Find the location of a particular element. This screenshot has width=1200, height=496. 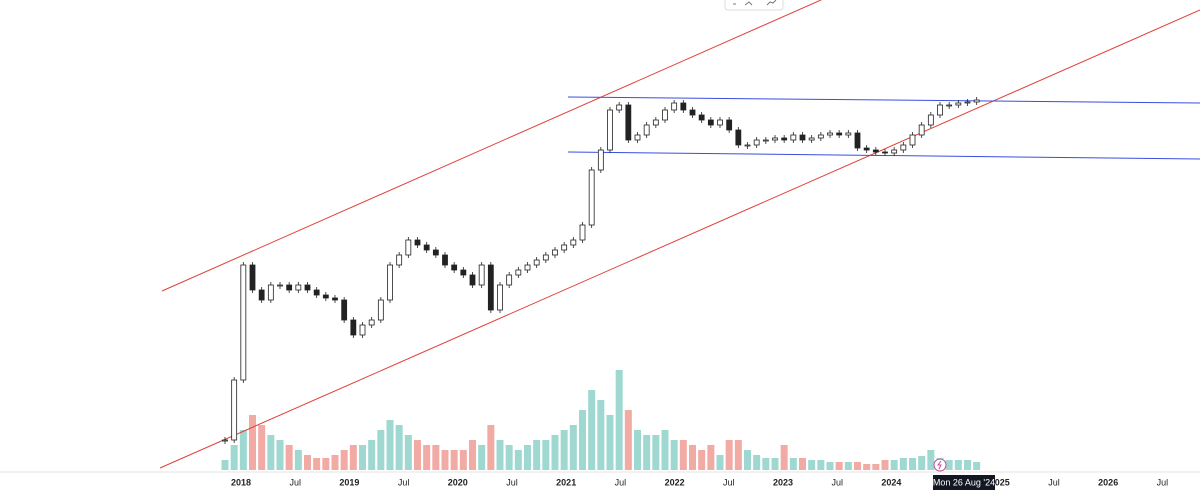

x-tick-label: 2021 is located at coordinates (566, 482).